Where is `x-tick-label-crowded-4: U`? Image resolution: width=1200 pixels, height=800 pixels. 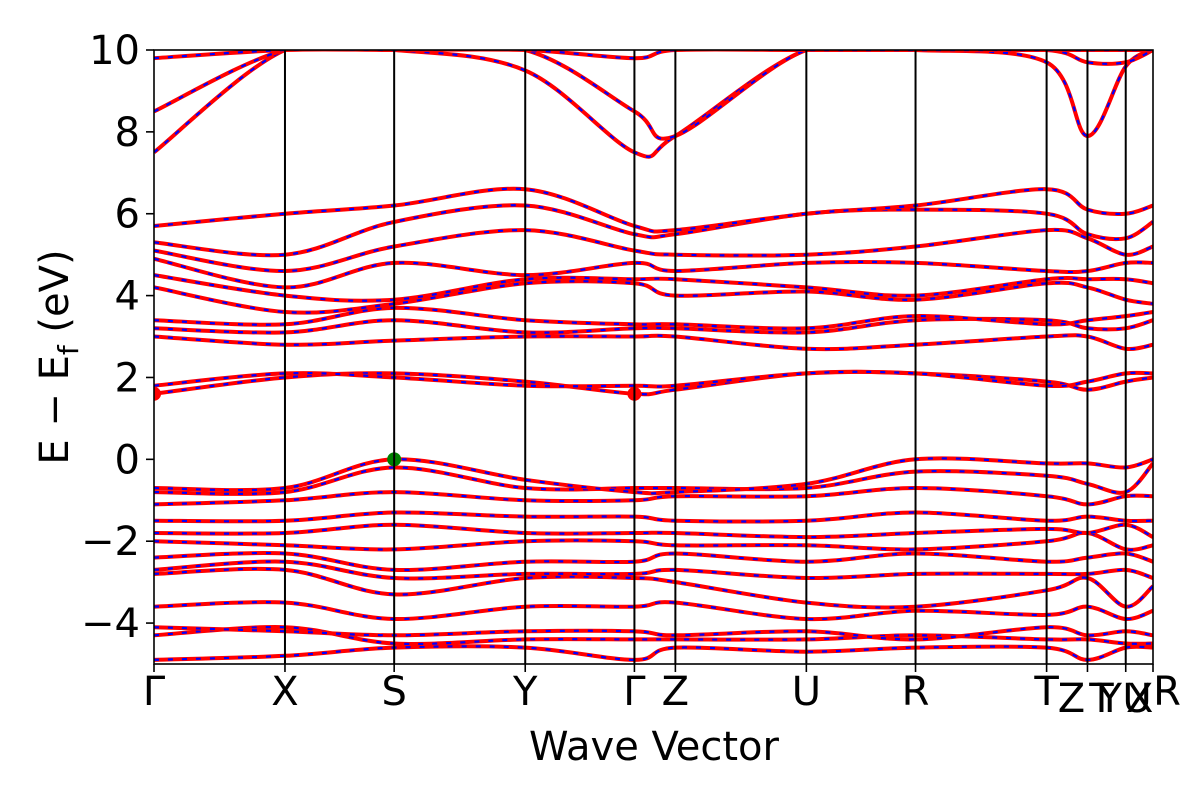 x-tick-label-crowded-4: U is located at coordinates (1136, 699).